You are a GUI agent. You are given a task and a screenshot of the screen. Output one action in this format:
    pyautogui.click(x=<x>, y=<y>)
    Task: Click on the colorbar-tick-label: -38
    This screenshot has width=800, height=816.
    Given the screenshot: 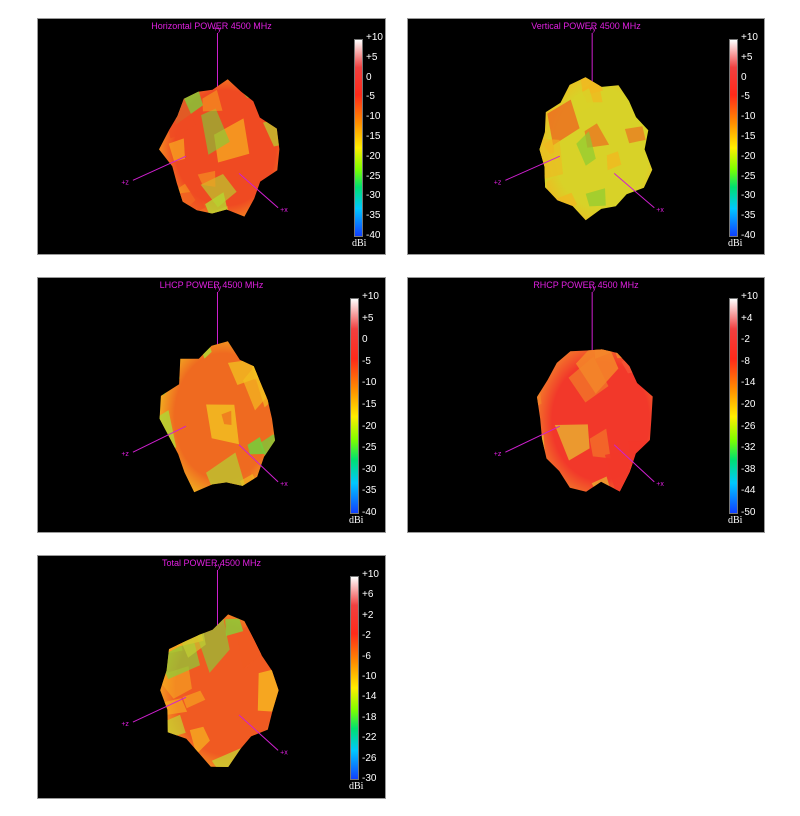 What is the action you would take?
    pyautogui.click(x=748, y=469)
    